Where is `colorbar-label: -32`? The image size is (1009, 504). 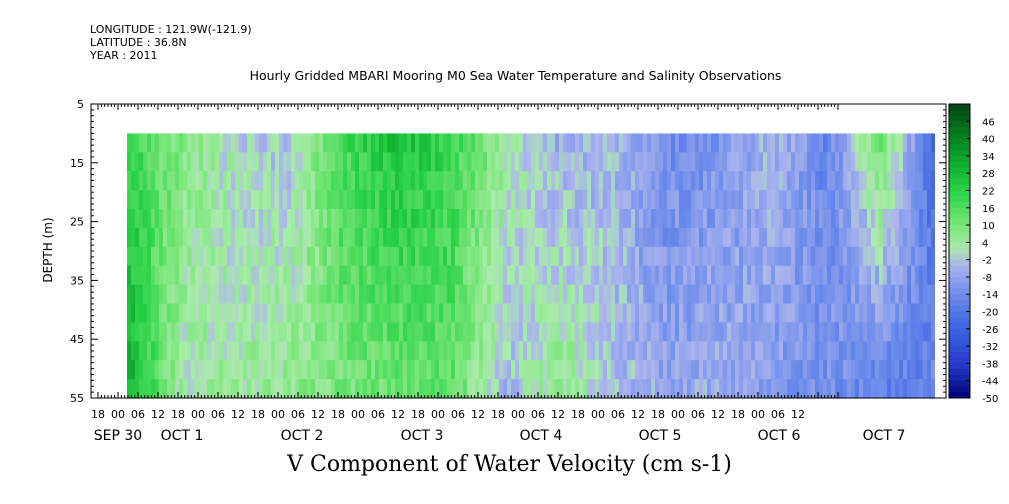
colorbar-label: -32 is located at coordinates (990, 347).